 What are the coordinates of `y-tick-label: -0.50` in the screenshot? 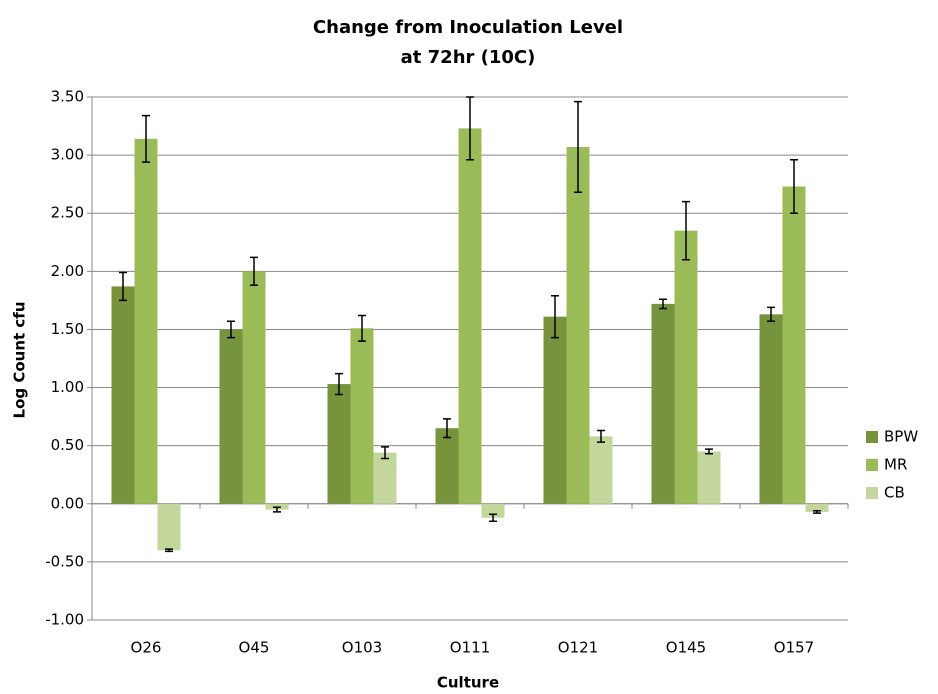 It's located at (64, 561).